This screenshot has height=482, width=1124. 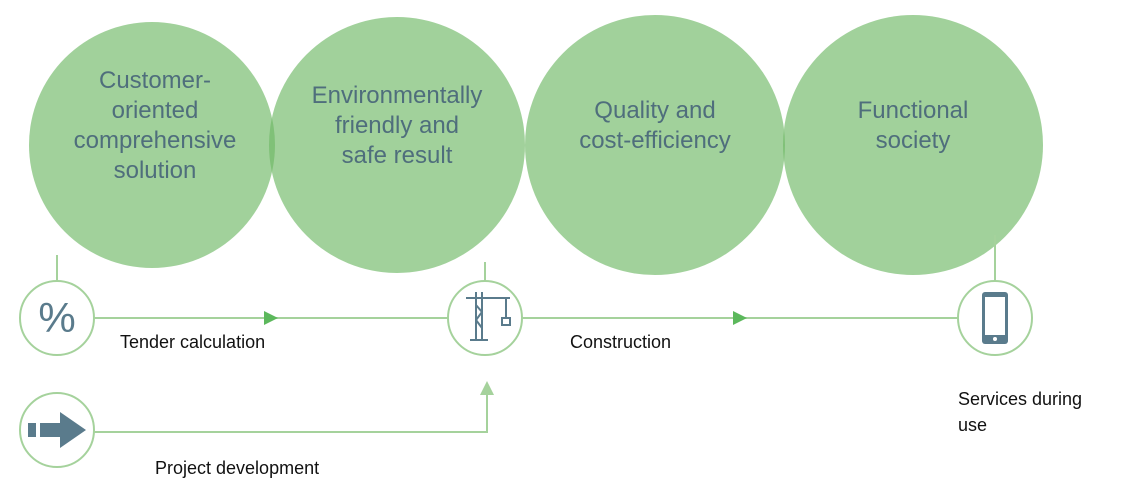 I want to click on circle-label: oriented, so click(x=155, y=110).